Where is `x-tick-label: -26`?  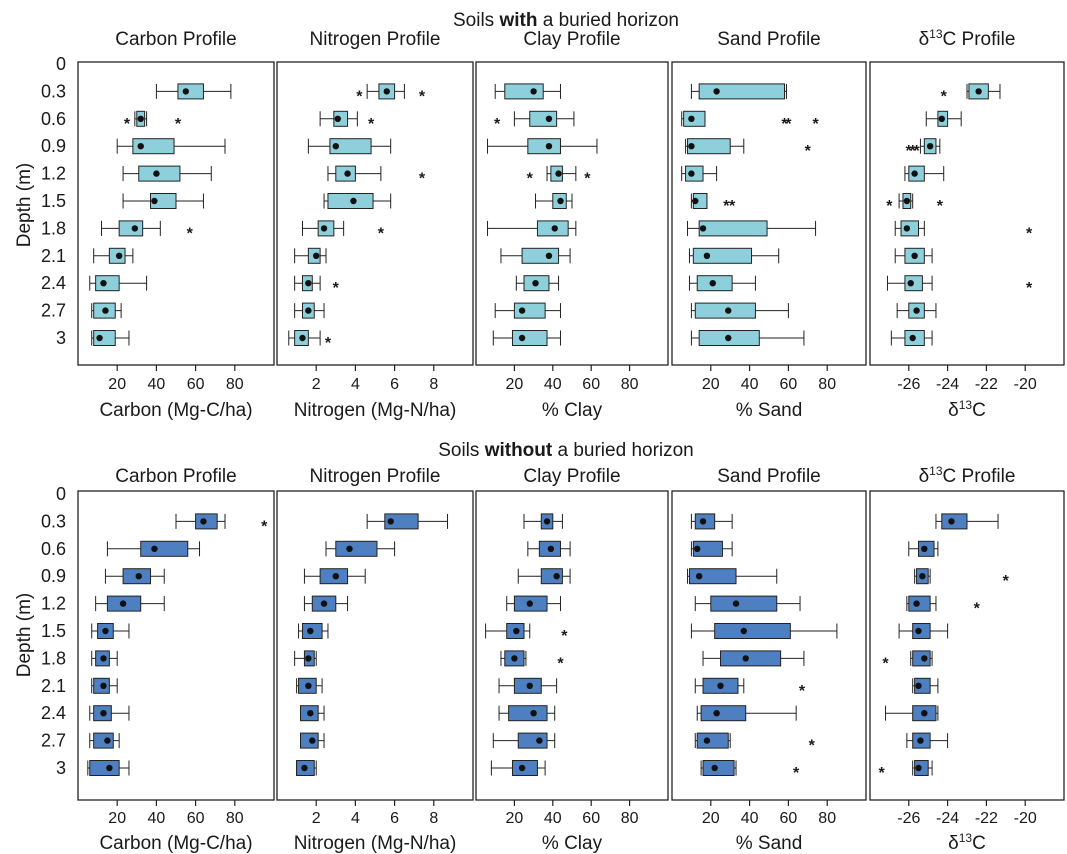 x-tick-label: -26 is located at coordinates (908, 818).